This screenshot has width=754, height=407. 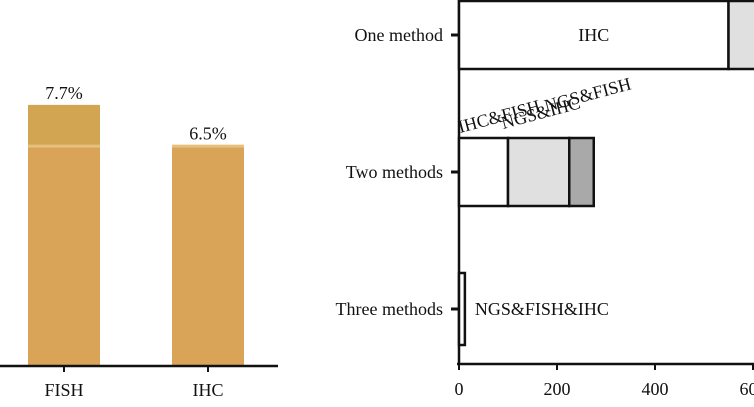 I want to click on y-tick-label: Two methods, so click(x=394, y=172).